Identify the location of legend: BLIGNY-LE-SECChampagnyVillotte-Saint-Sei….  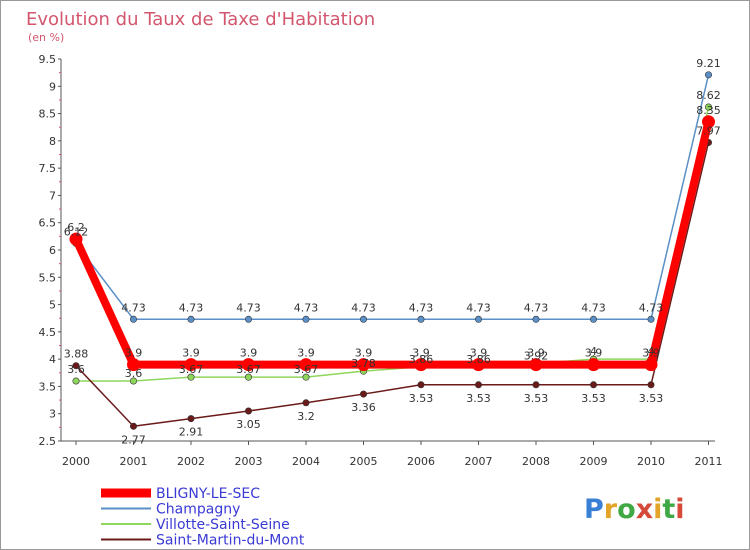
(203, 517).